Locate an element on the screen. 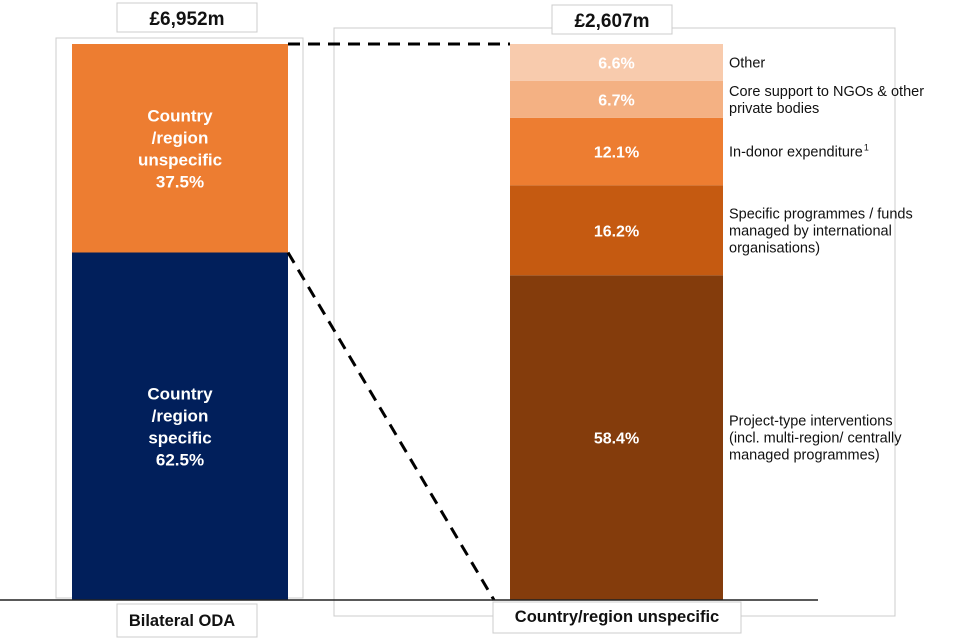 The width and height of the screenshot is (960, 640). segment-name-country-region-specific: /region is located at coordinates (180, 415).